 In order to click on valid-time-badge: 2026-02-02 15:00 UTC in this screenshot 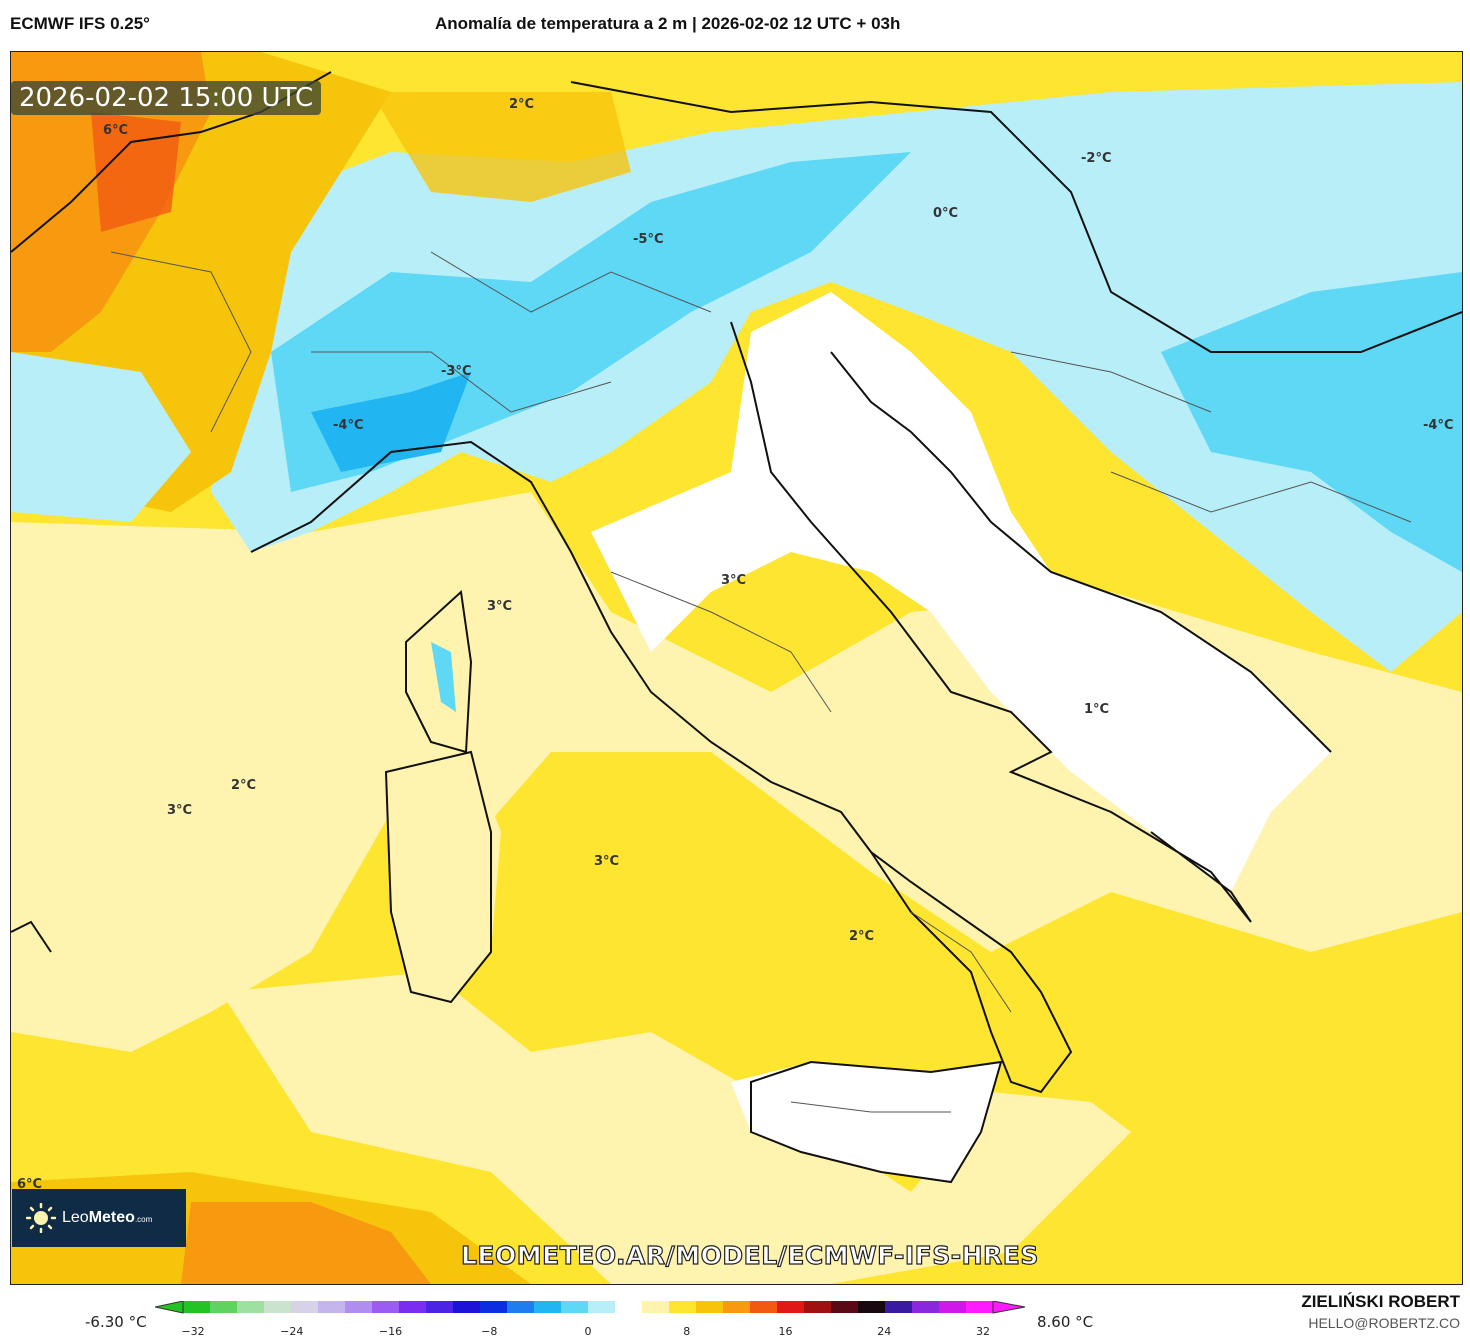, I will do `click(166, 98)`.